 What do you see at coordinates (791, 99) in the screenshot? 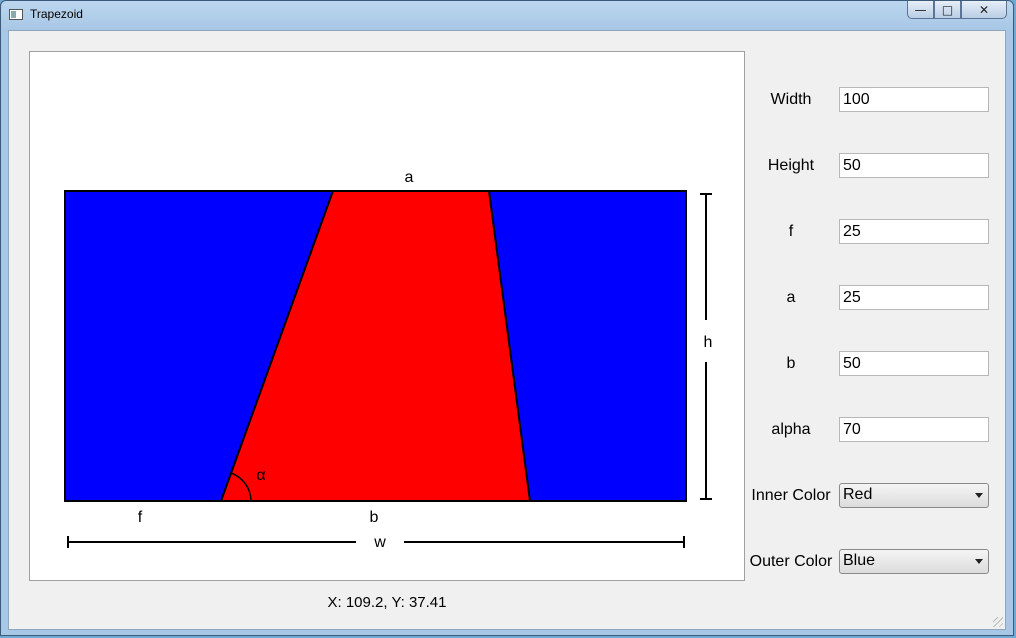
I see `width-label: Width` at bounding box center [791, 99].